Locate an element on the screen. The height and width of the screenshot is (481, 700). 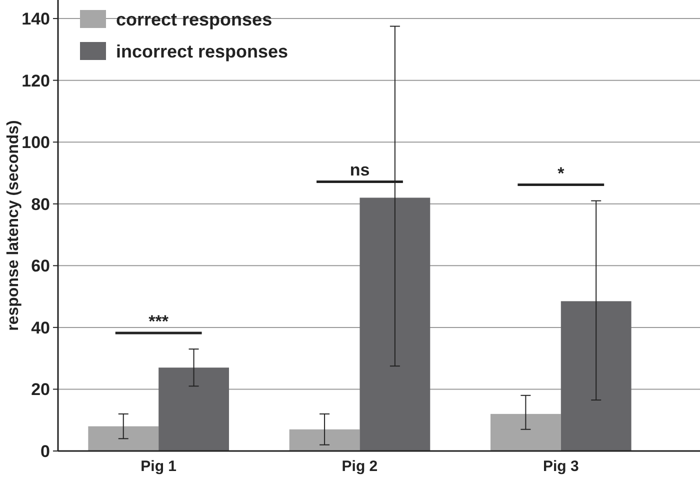
x-tick-label: Pig 1 is located at coordinates (158, 466).